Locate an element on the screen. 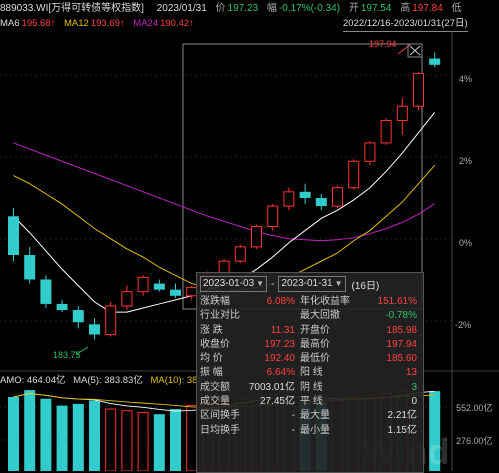 The height and width of the screenshot is (473, 499). stat-value: 1.15亿 is located at coordinates (402, 430).